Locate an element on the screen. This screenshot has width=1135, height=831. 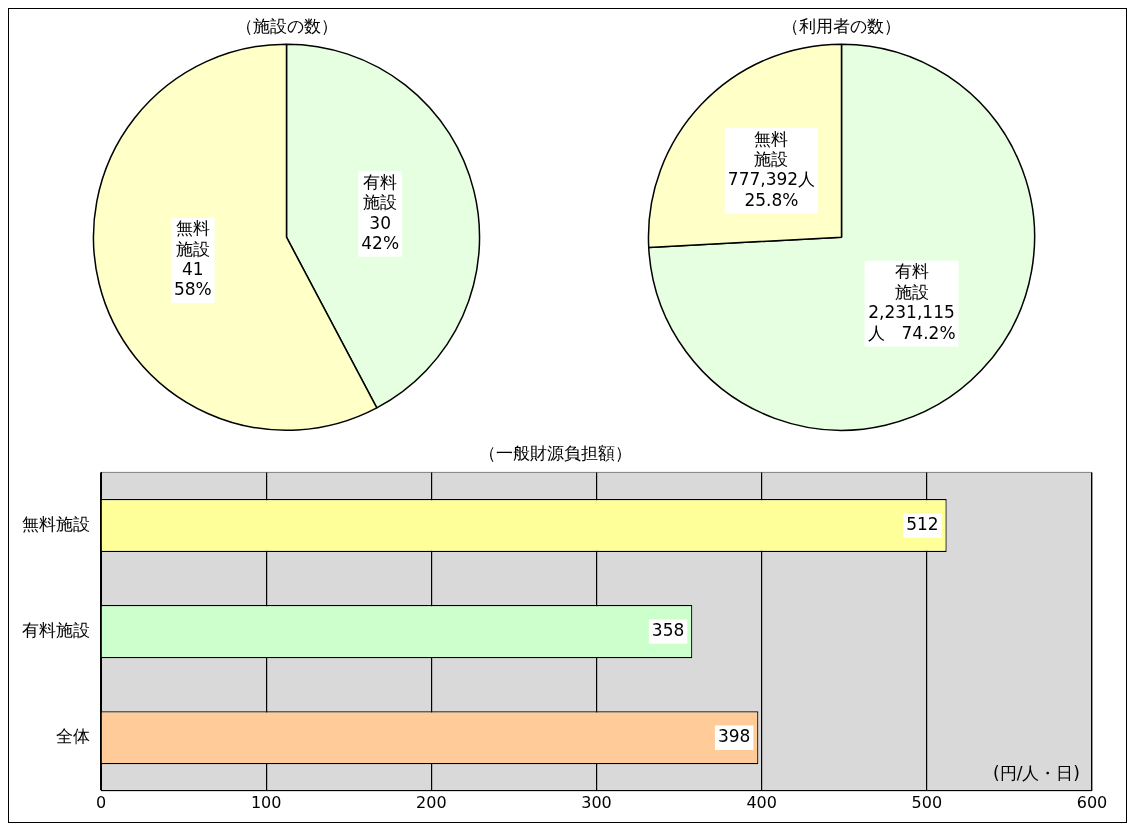
chart-title: （一般財源負担額） is located at coordinates (555, 452).